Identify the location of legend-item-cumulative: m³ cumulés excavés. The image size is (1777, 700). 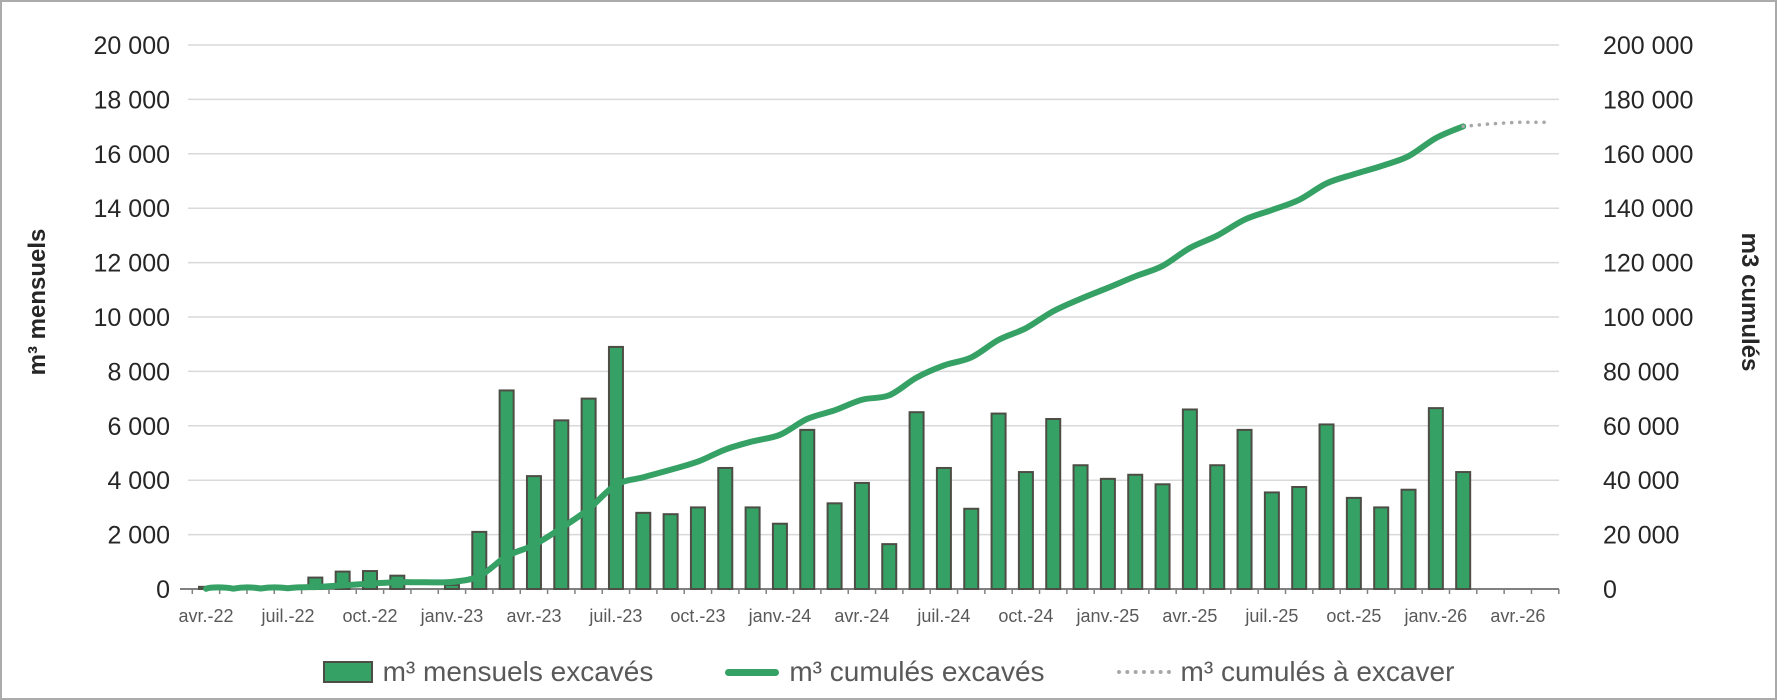
(885, 672).